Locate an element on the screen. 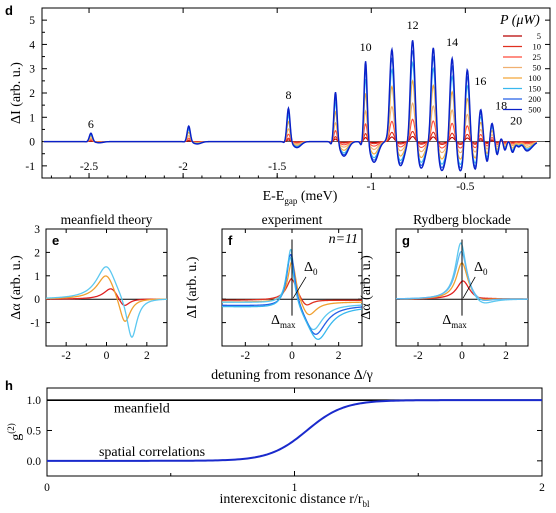 The image size is (556, 513). peak-label: 6 is located at coordinates (91, 124).